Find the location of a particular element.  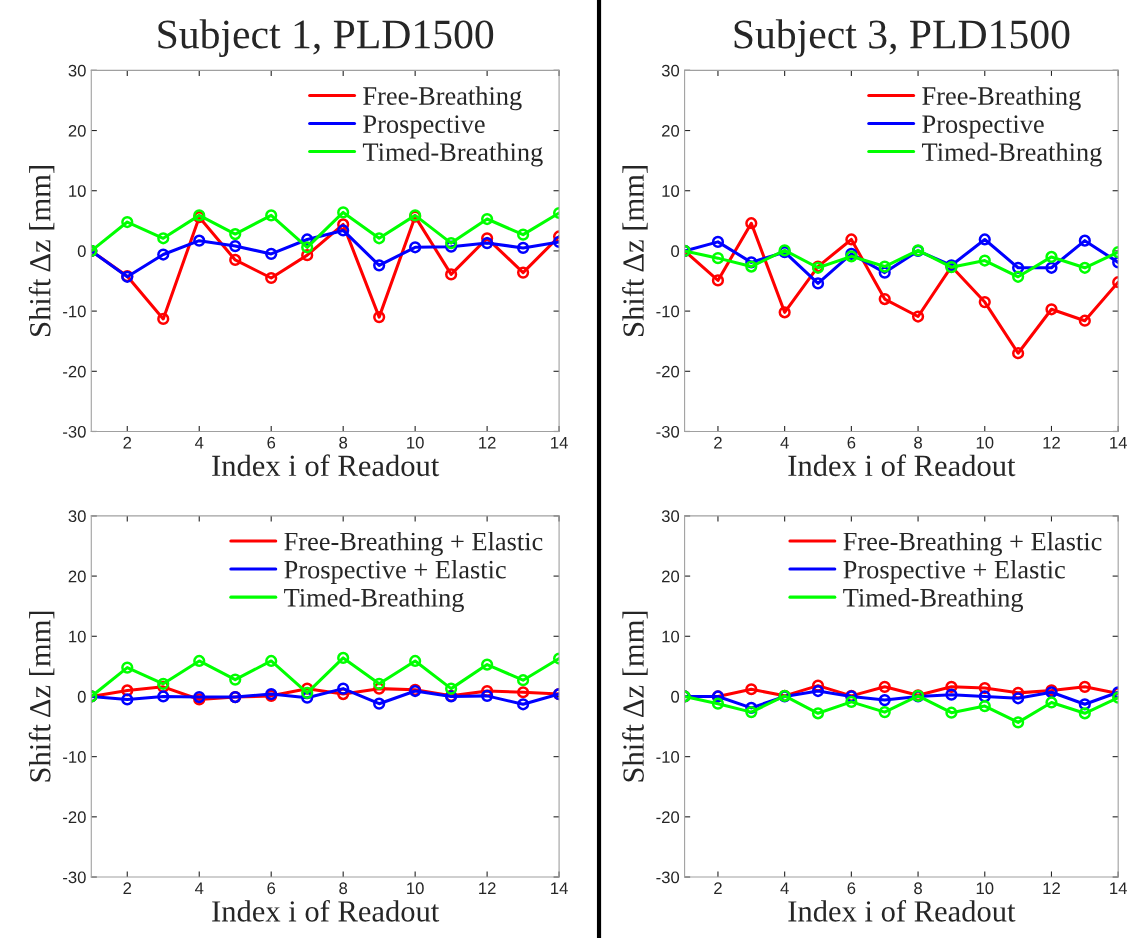

chart-title: Subject 1, PLD1500 is located at coordinates (326, 38).